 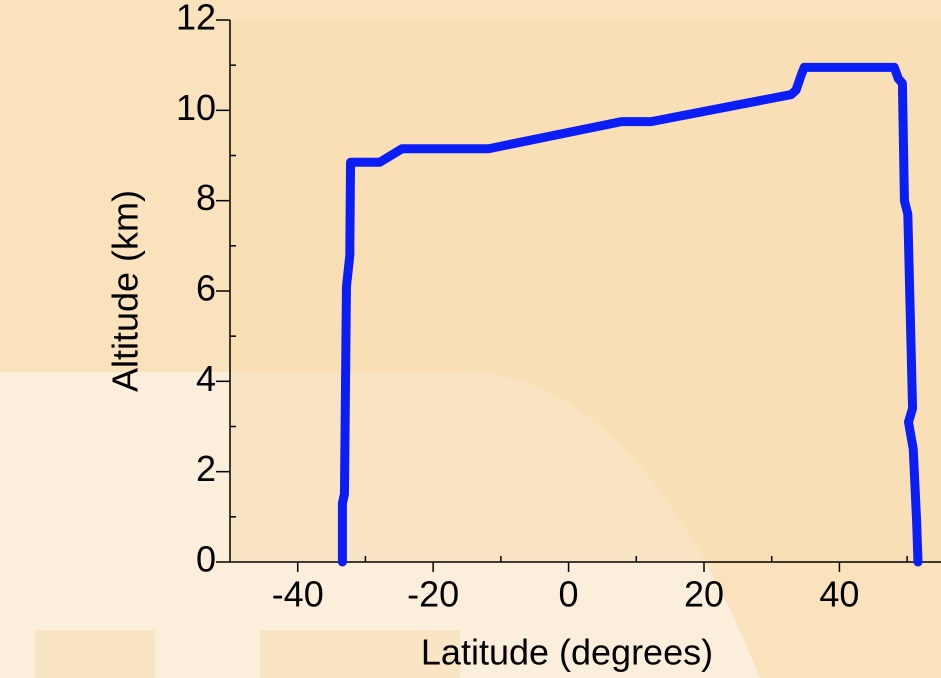 What do you see at coordinates (704, 594) in the screenshot?
I see `x-tick-label: 20` at bounding box center [704, 594].